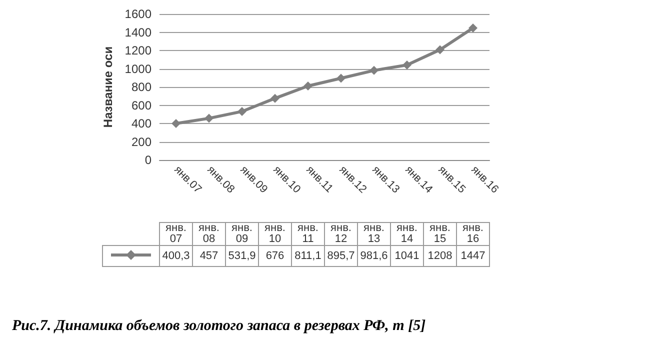 The width and height of the screenshot is (655, 351). Describe the element at coordinates (141, 105) in the screenshot. I see `y-tick-label: 600` at that location.